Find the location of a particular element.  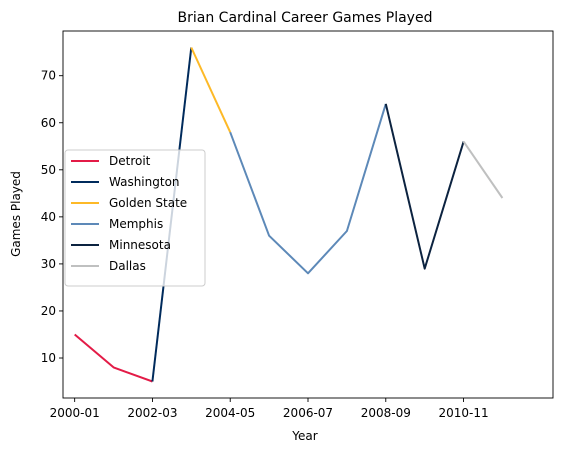

series-line-golden-state is located at coordinates (210, 90).